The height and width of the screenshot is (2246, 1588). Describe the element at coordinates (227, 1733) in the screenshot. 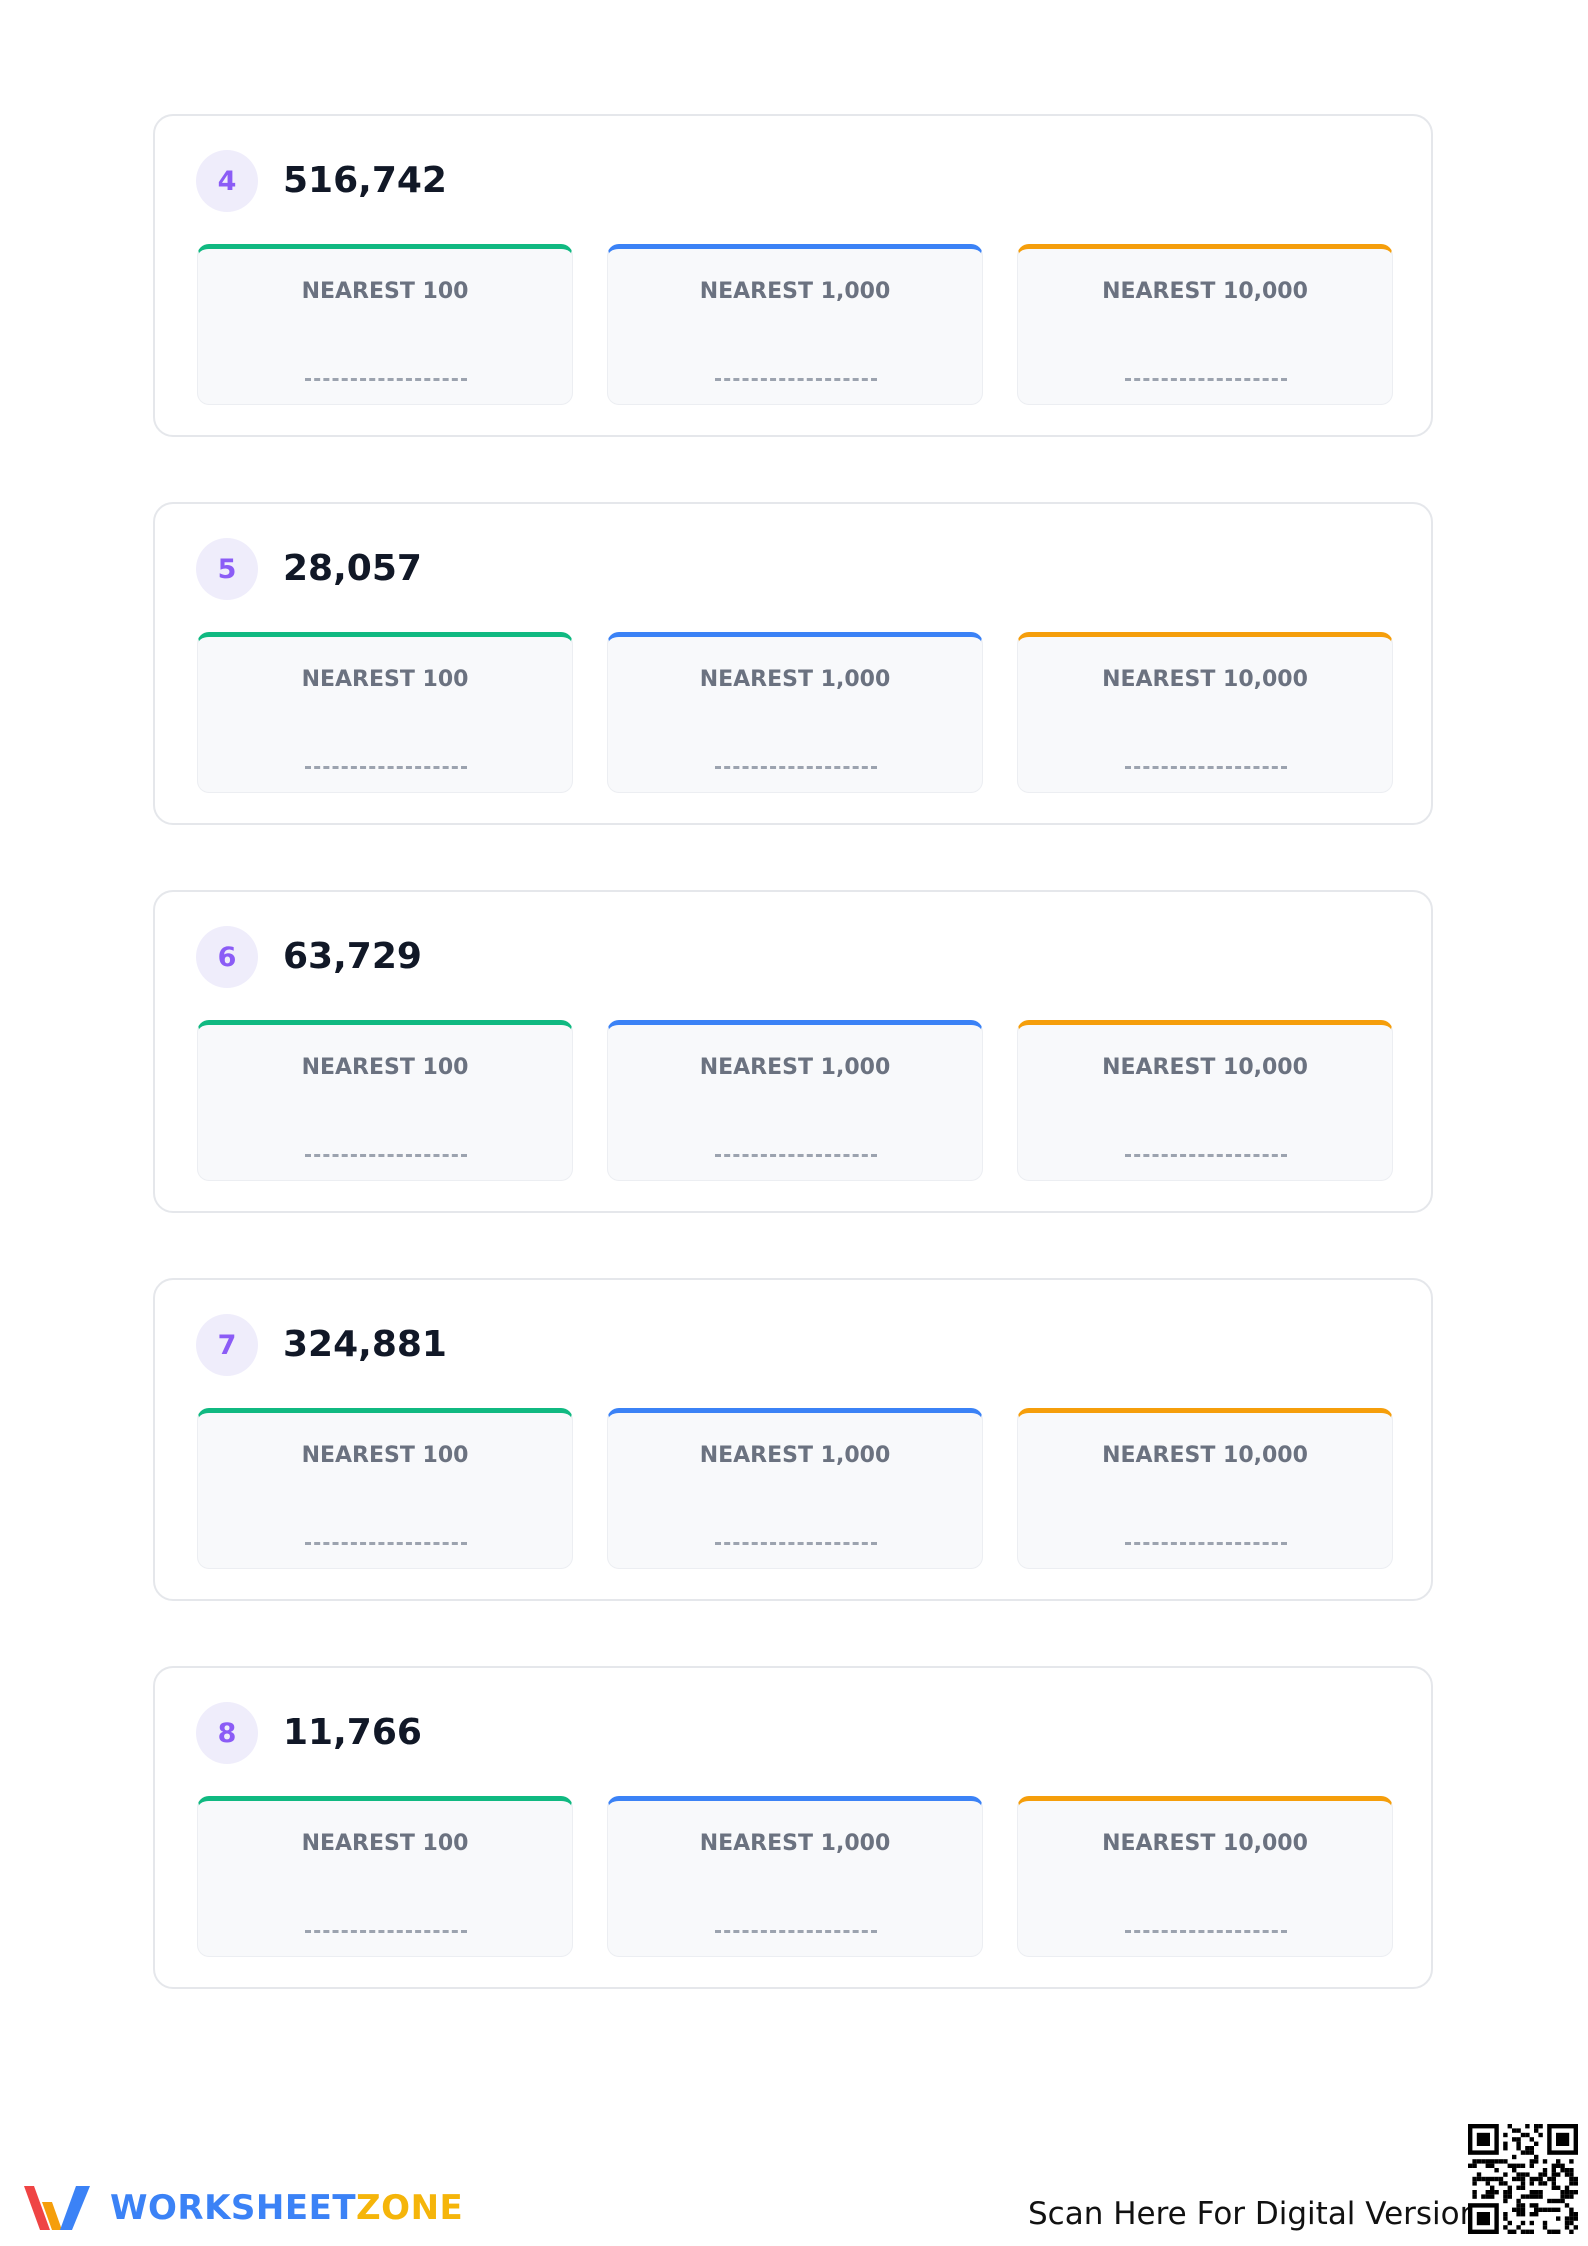

I see `problem-index: 8` at that location.